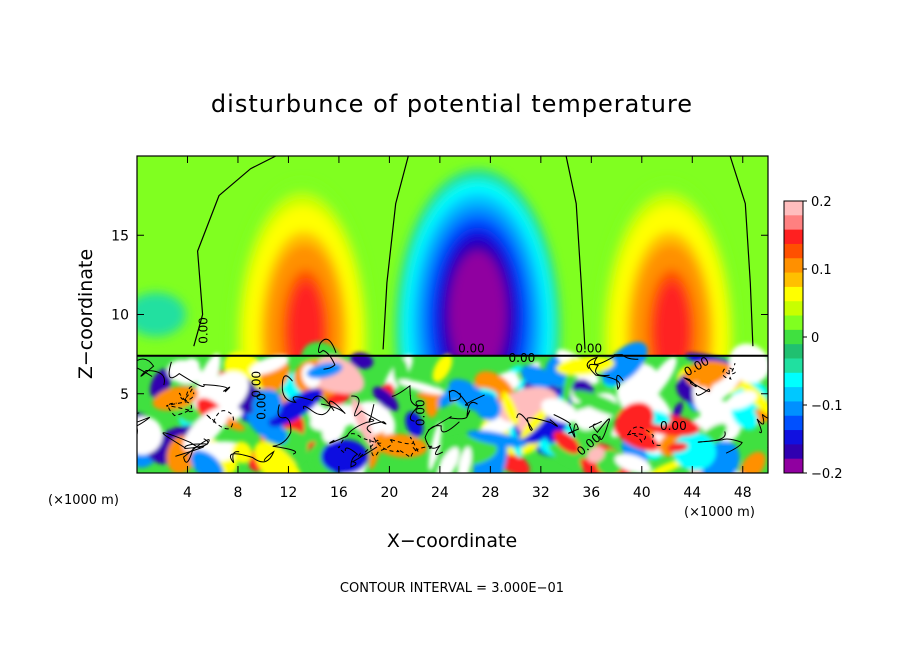 This screenshot has width=904, height=654. Describe the element at coordinates (452, 541) in the screenshot. I see `x-axis-label: X−coordinate` at that location.